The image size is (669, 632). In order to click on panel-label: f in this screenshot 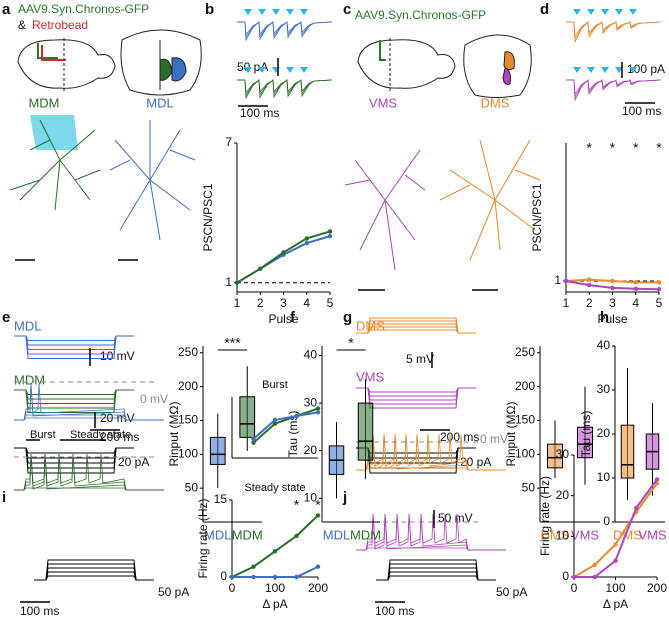, I will do `click(293, 317)`.